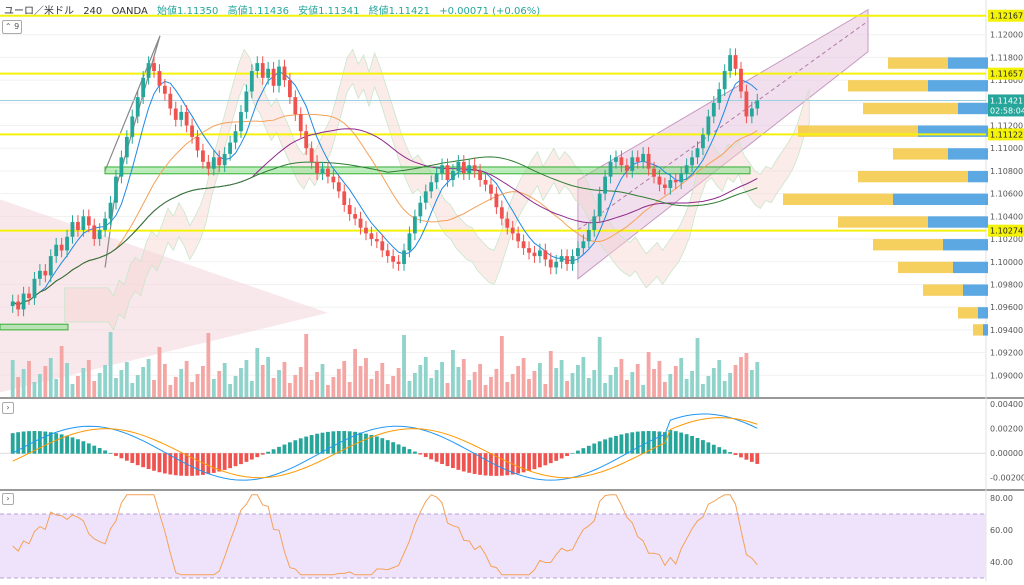 Image resolution: width=1024 pixels, height=585 pixels. What do you see at coordinates (39, 11) in the screenshot?
I see `symbol-name: ユーロ／米ドル` at bounding box center [39, 11].